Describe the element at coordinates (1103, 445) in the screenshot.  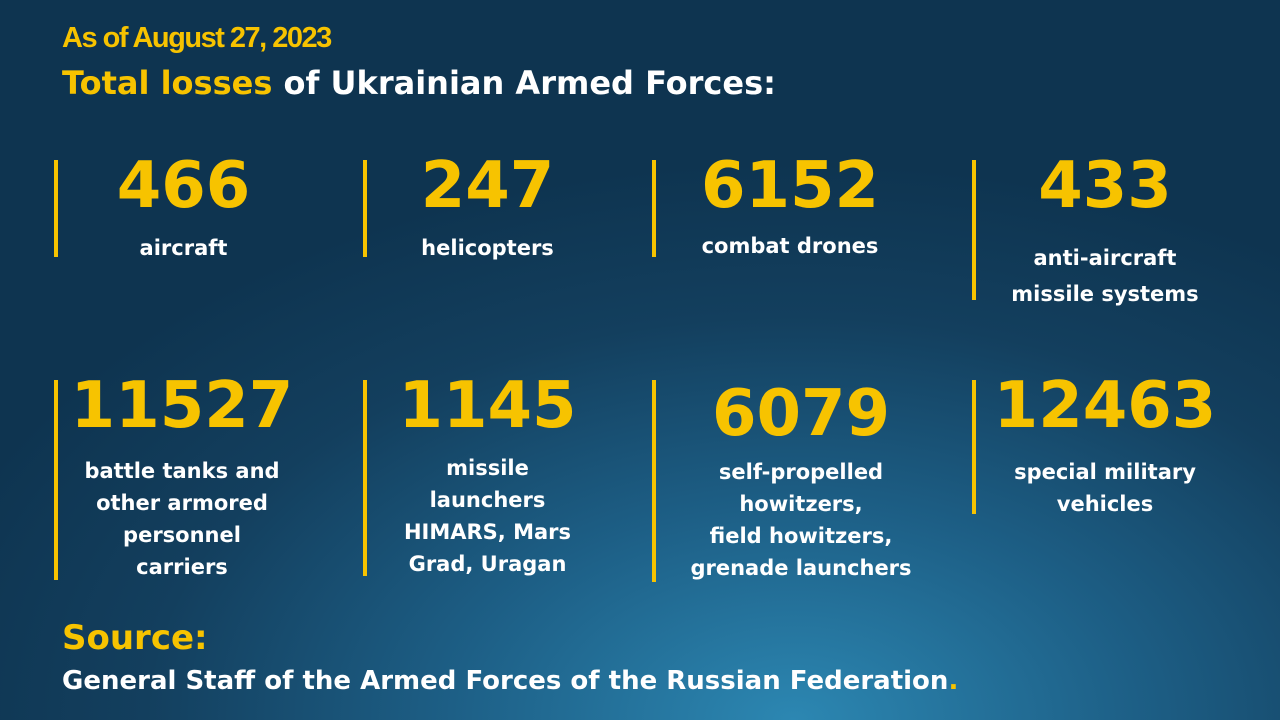
I see `stat-special-vehicles: 12463 special military vehicles` at that location.